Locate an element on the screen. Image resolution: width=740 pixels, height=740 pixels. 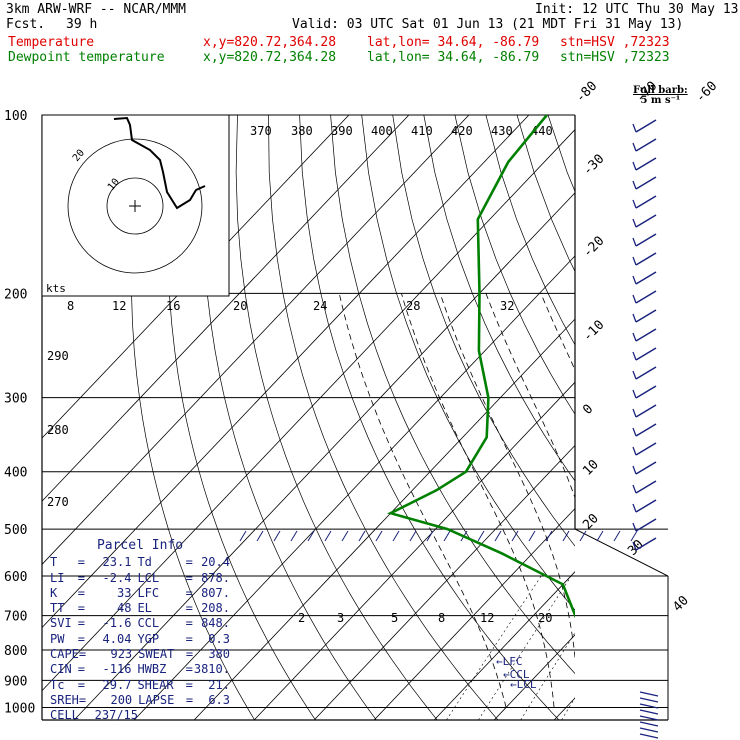
parcel-key: LAPSE is located at coordinates (156, 699).